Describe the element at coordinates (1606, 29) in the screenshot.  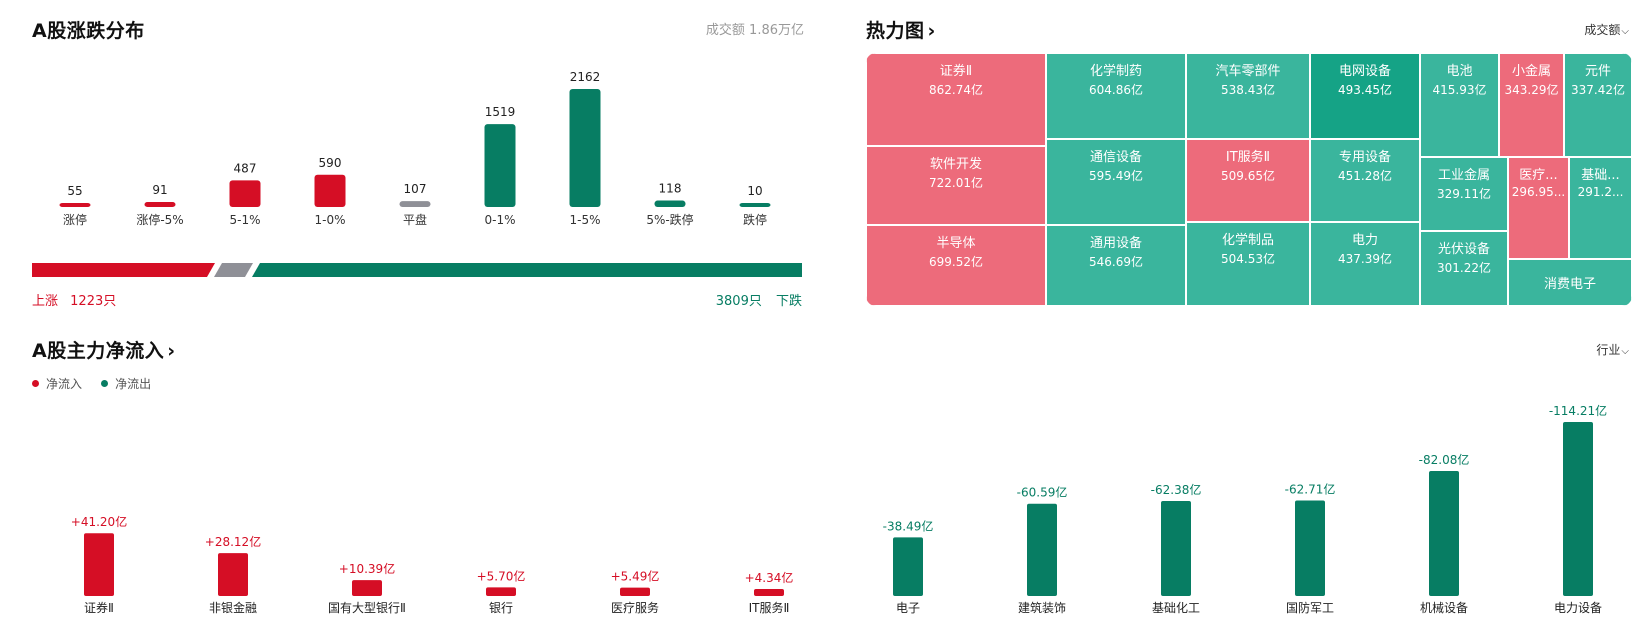
I see `heatmap-metric-dropdown: 成交额⌵` at that location.